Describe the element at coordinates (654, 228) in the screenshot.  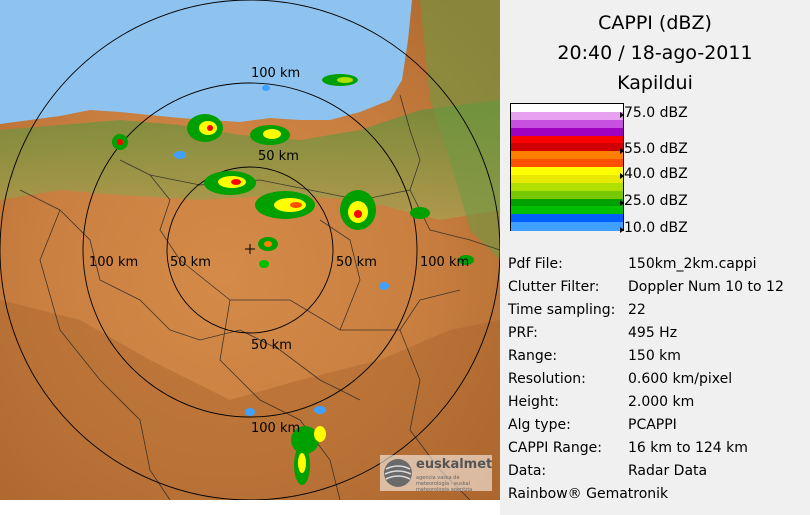
I see `scale-label-10: 10.0 dBZ` at that location.